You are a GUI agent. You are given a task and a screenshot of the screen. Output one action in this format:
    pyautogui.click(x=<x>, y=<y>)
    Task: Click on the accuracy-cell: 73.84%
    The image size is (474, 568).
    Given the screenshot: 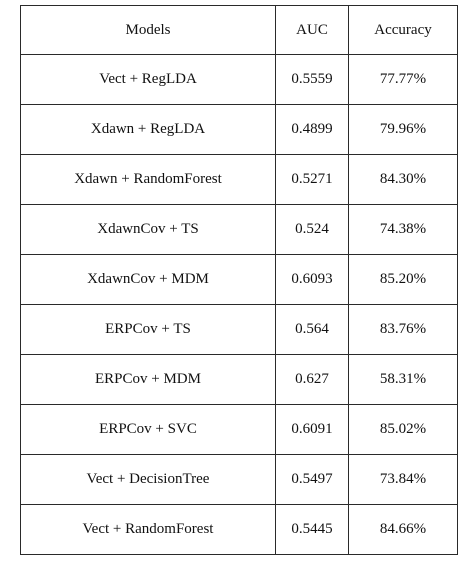 What is the action you would take?
    pyautogui.click(x=403, y=479)
    